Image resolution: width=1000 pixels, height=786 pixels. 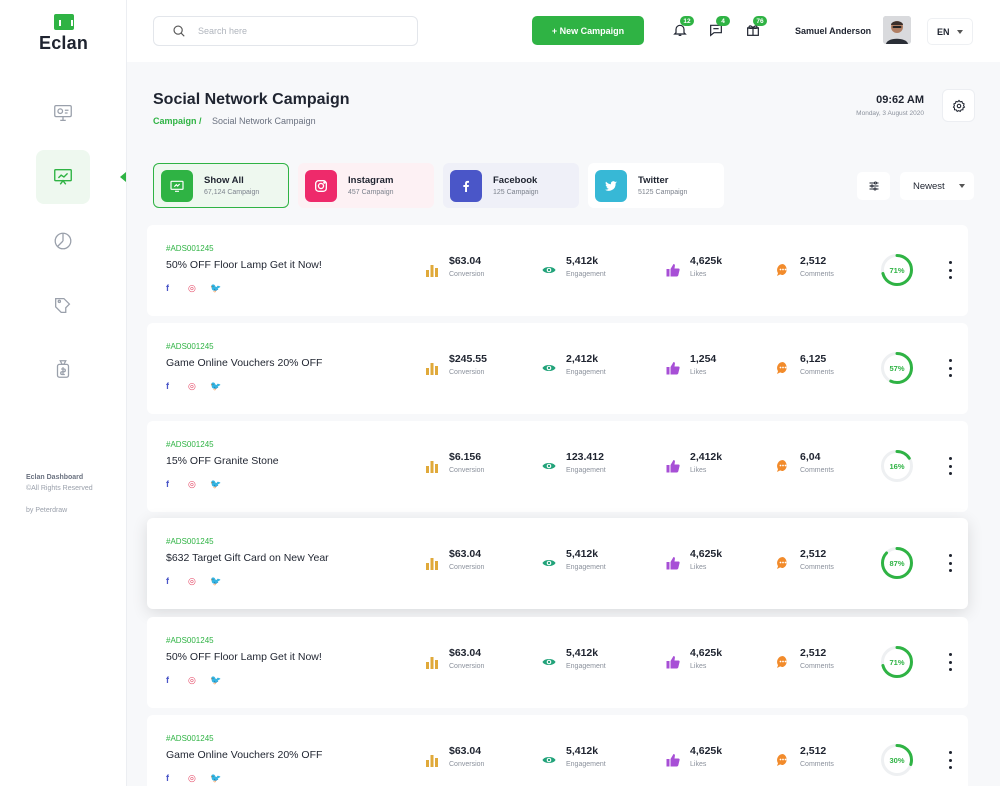 I want to click on sidebar-item-analytics, so click(x=63, y=241).